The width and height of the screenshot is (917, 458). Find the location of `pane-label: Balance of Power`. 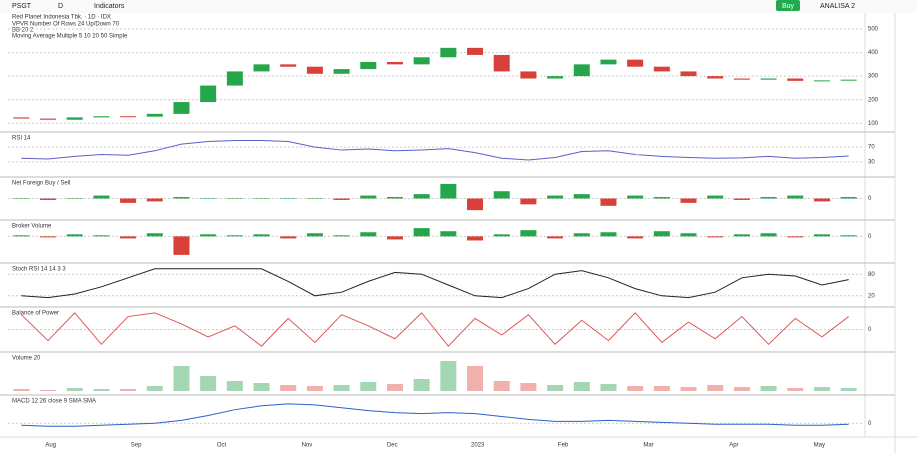

pane-label: Balance of Power is located at coordinates (35, 314).